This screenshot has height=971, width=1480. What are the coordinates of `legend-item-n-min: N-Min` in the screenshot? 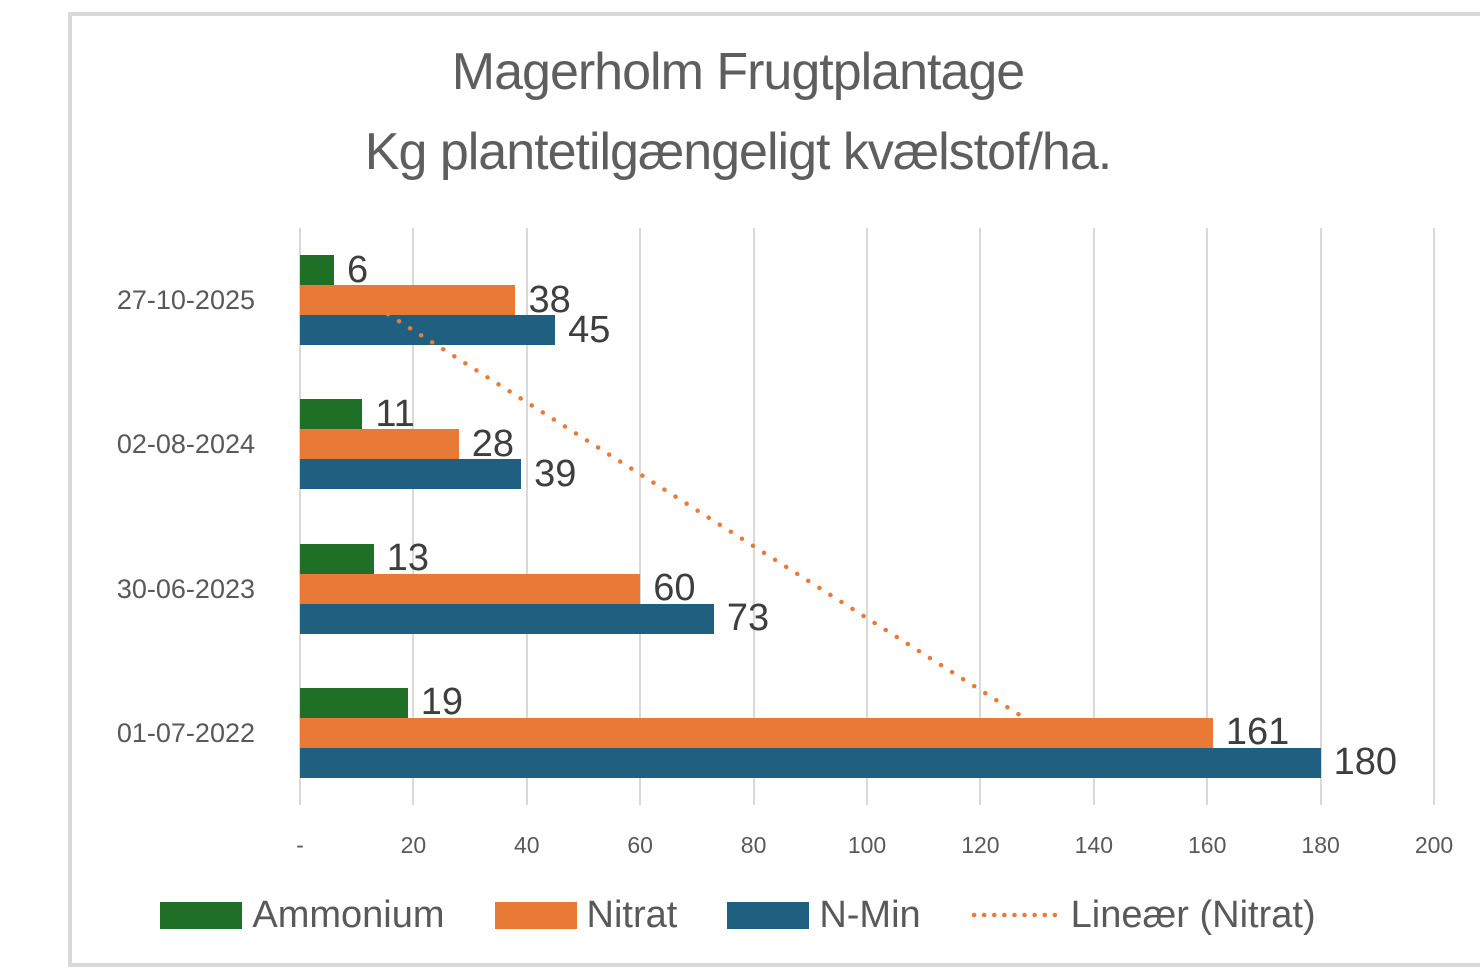 It's located at (824, 915).